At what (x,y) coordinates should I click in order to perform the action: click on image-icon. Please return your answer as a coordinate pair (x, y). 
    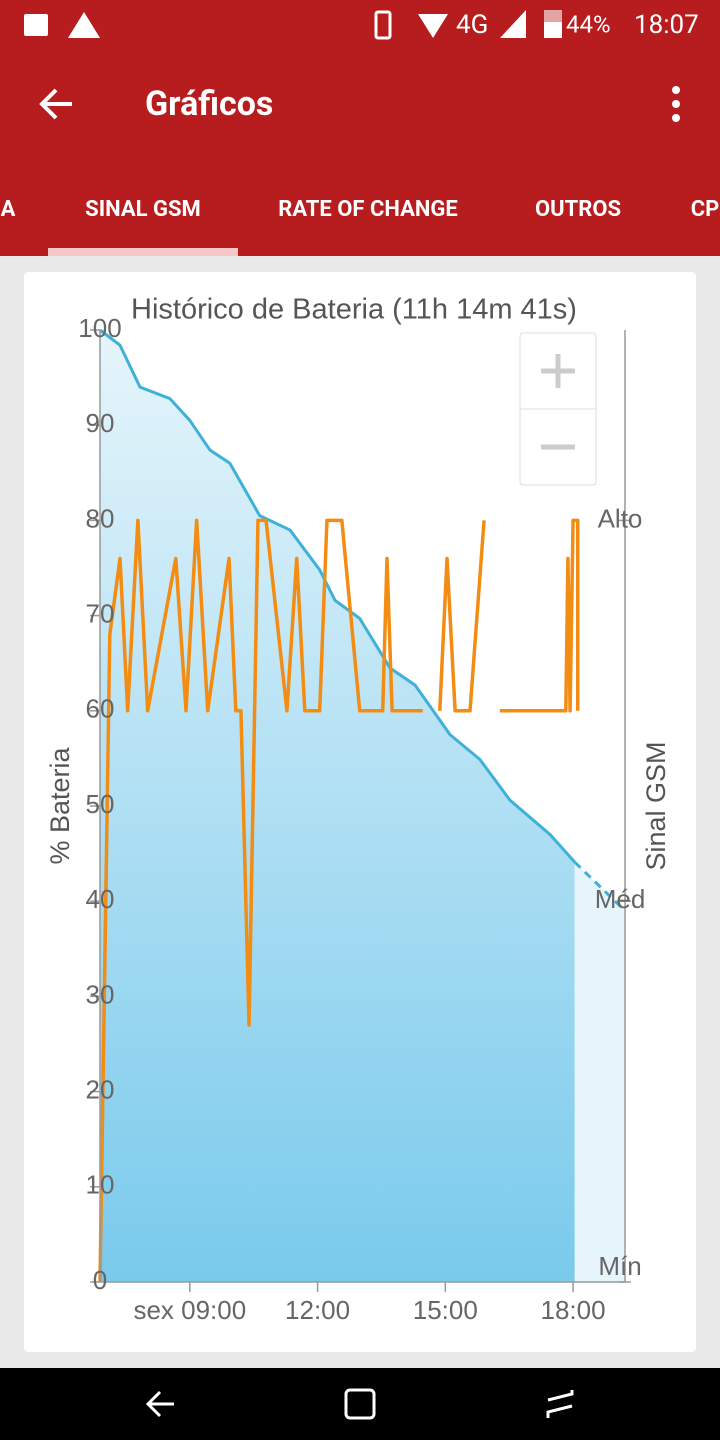
    Looking at the image, I should click on (36, 25).